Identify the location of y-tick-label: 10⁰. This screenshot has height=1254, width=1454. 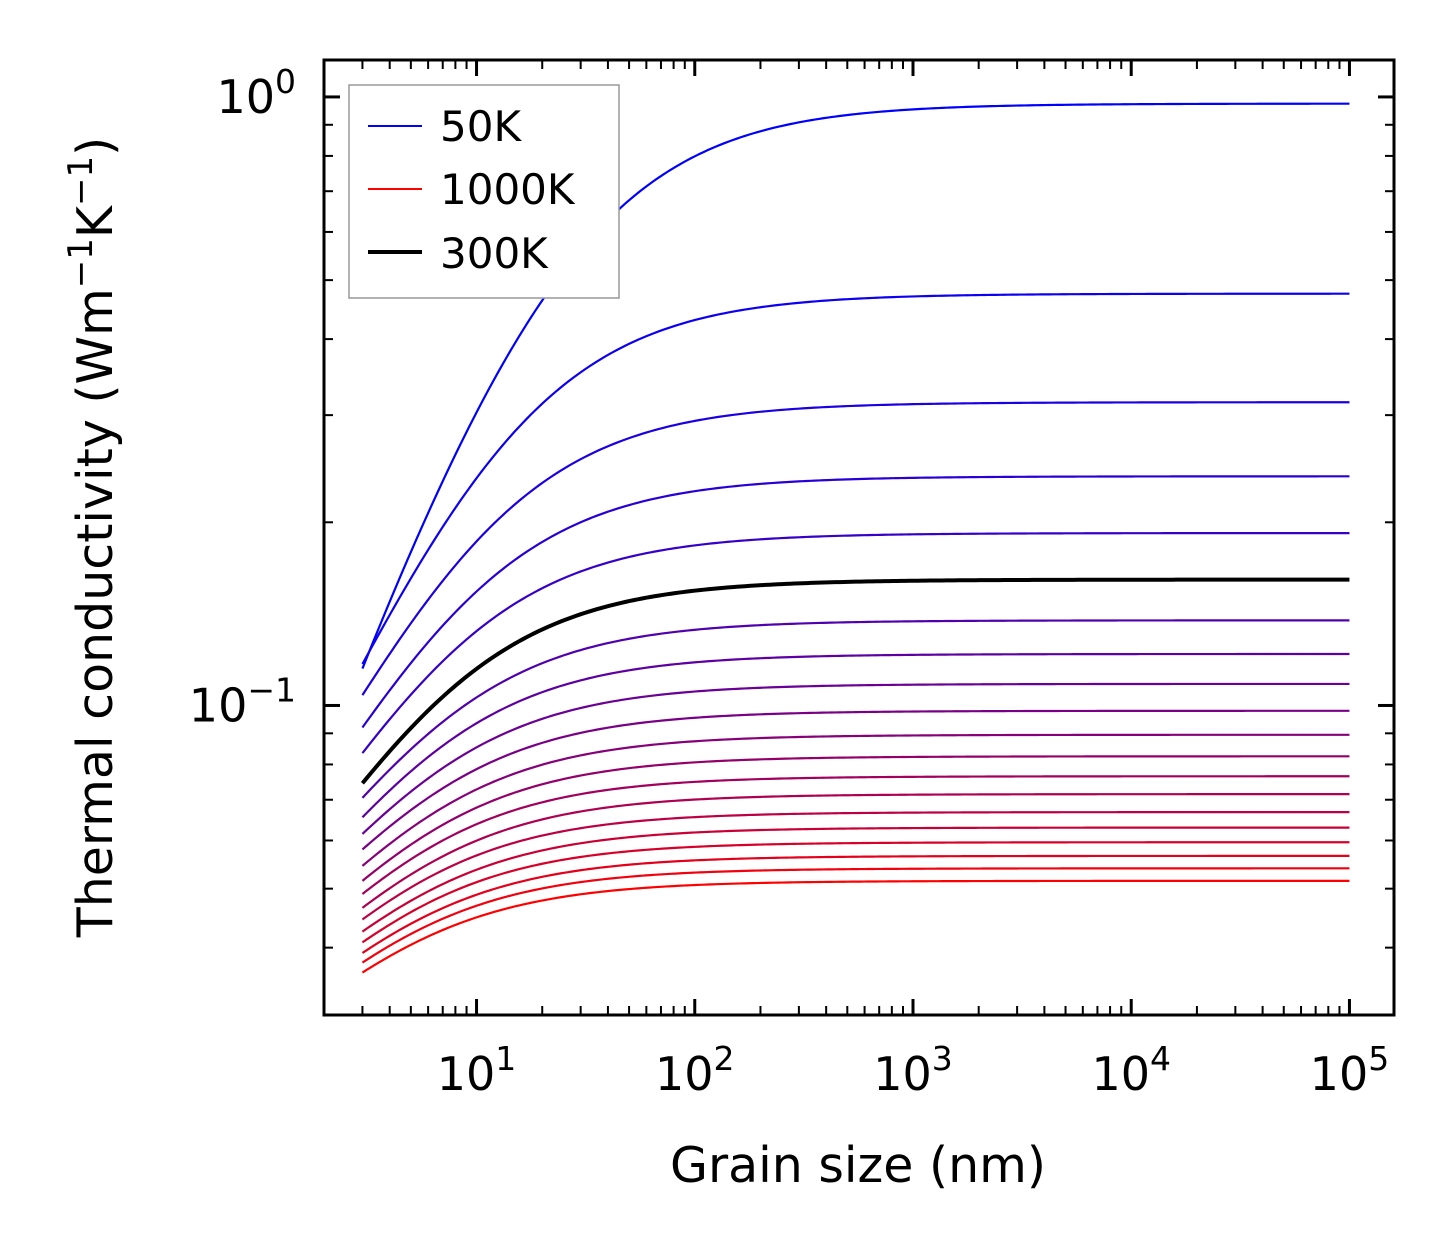
(256, 93).